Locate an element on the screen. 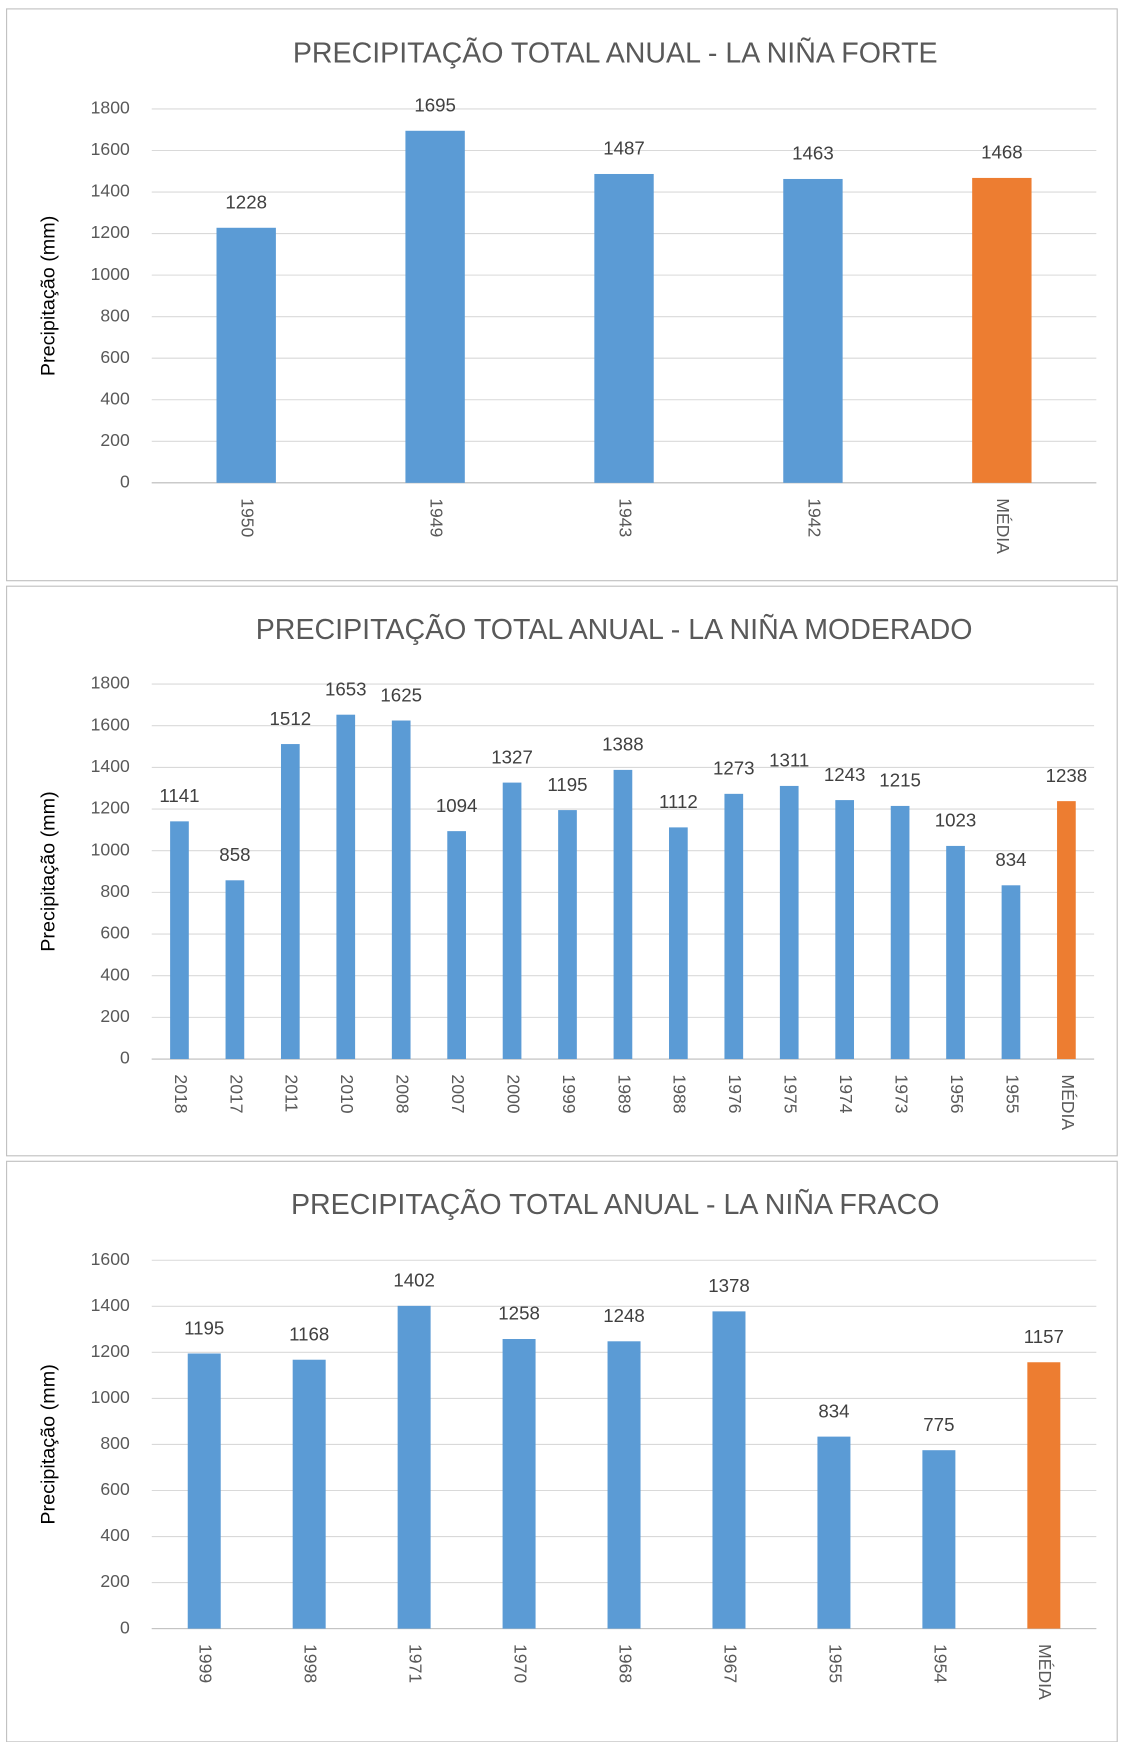 The height and width of the screenshot is (1742, 1126). data-label: 1238 is located at coordinates (1067, 775).